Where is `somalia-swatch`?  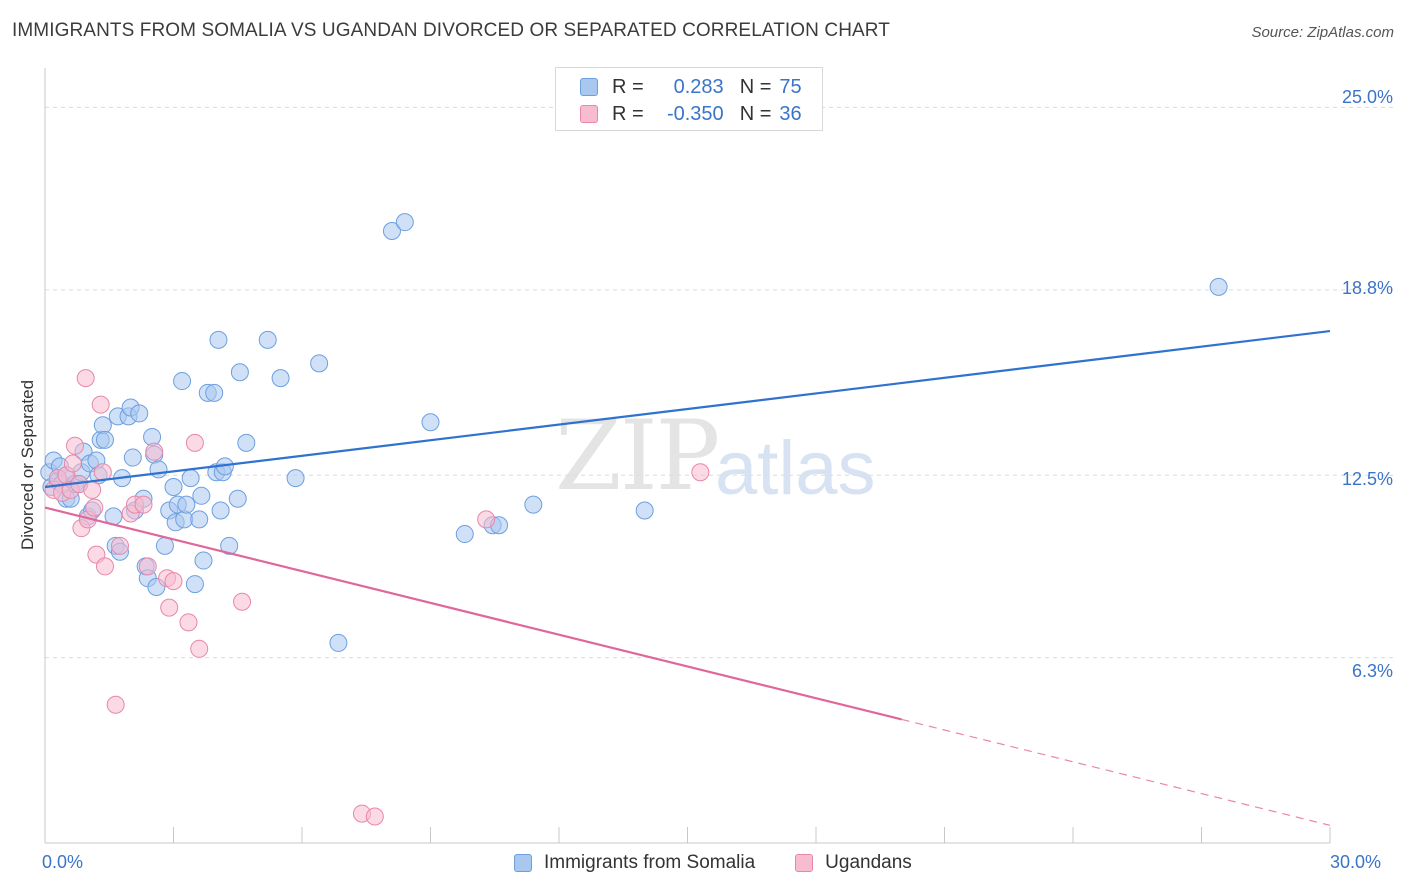 somalia-swatch is located at coordinates (589, 87).